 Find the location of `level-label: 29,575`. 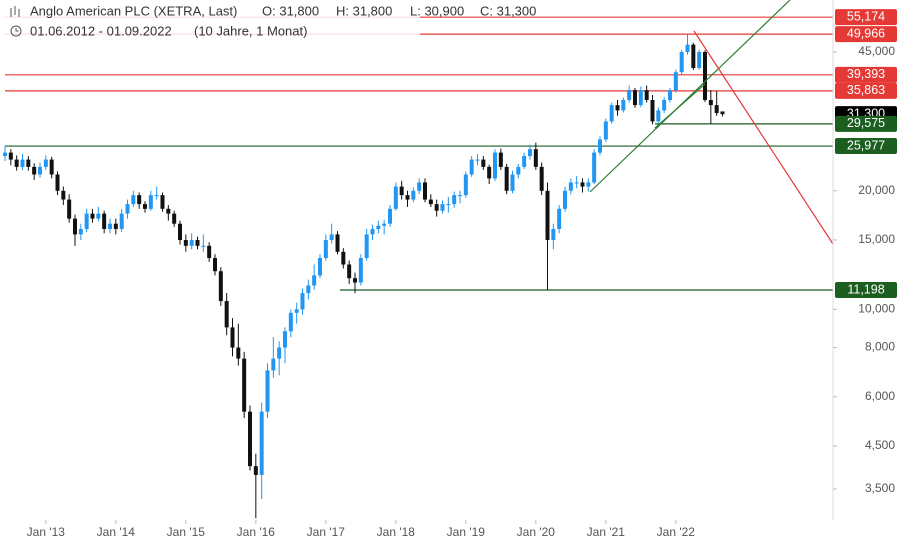

level-label: 29,575 is located at coordinates (866, 123).